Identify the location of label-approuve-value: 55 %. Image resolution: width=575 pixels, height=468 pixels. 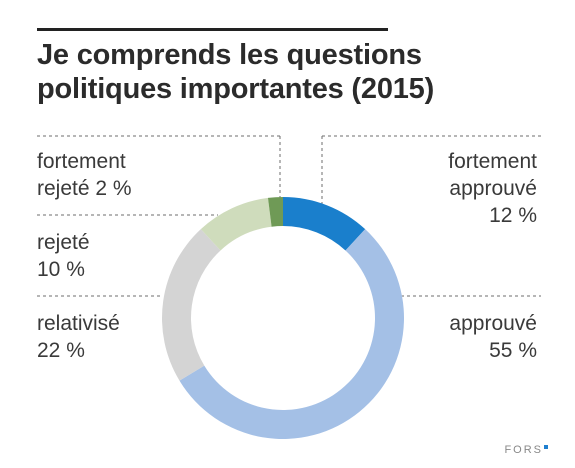
(513, 350).